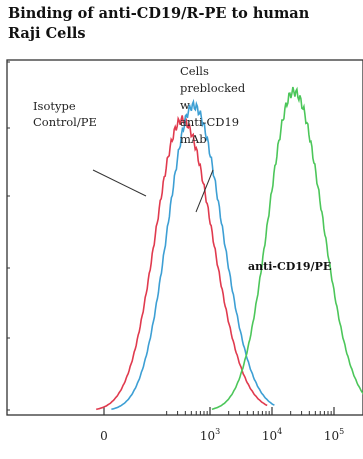 The width and height of the screenshot is (363, 459). Describe the element at coordinates (8, 236) in the screenshot. I see `left-axis-ticks` at that location.